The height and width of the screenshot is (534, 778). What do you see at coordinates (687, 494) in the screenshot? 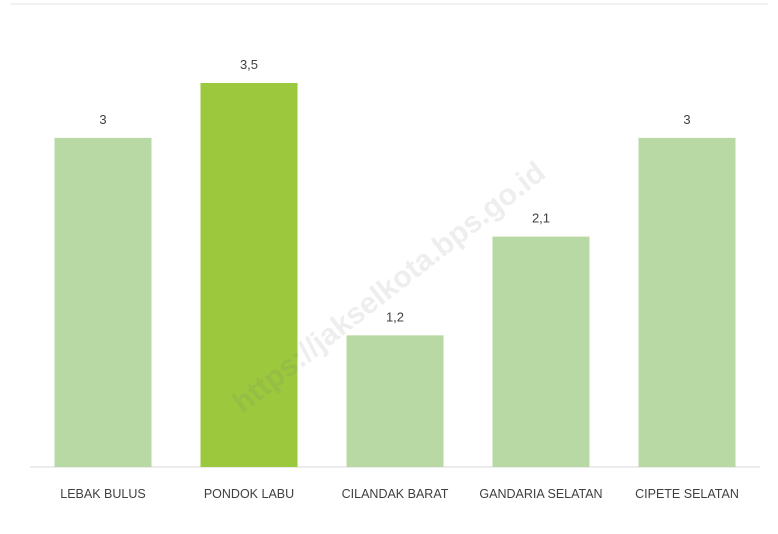
I see `x-tick-label: CIPETE SELATAN` at bounding box center [687, 494].